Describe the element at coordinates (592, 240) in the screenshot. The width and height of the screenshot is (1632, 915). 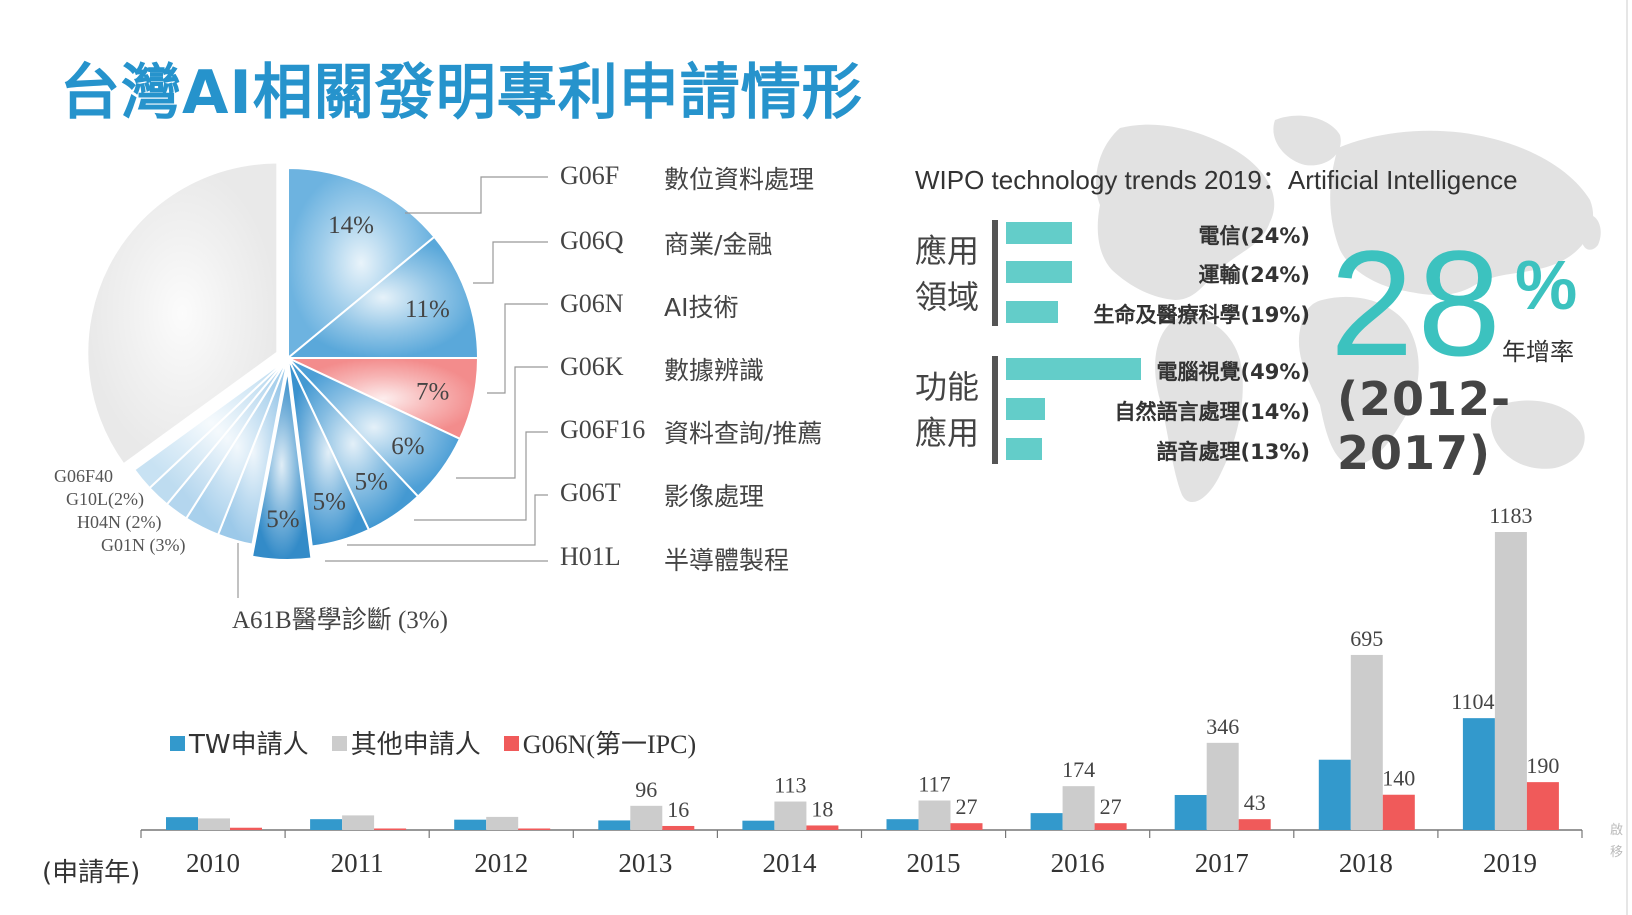
I see `pie-code-g06q: G06Q` at that location.